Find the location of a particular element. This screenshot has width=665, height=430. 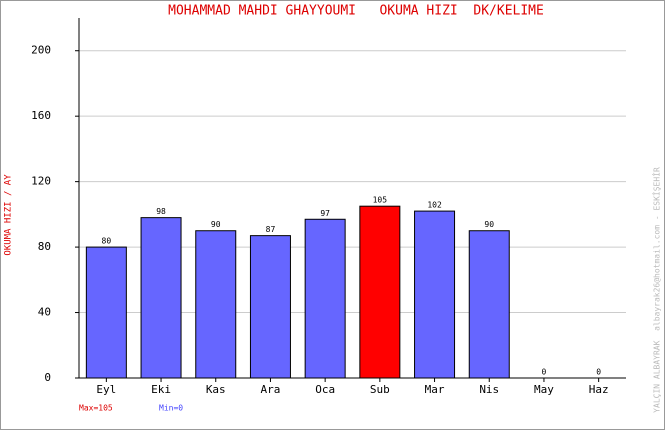

value-label: 102 is located at coordinates (434, 205).